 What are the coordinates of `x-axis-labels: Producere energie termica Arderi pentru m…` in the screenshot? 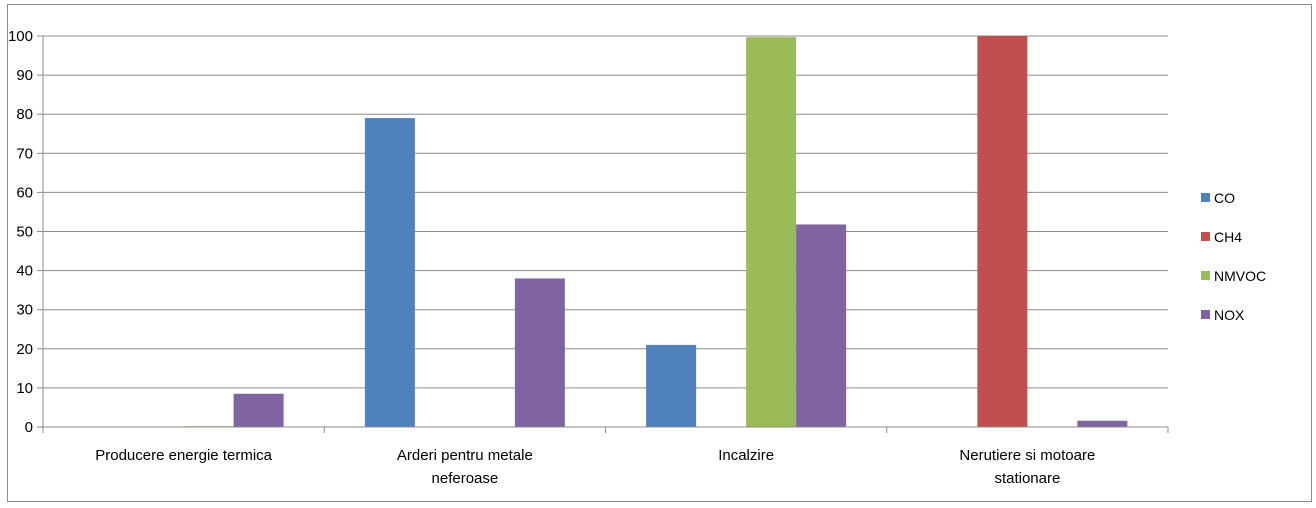 It's located at (595, 467).